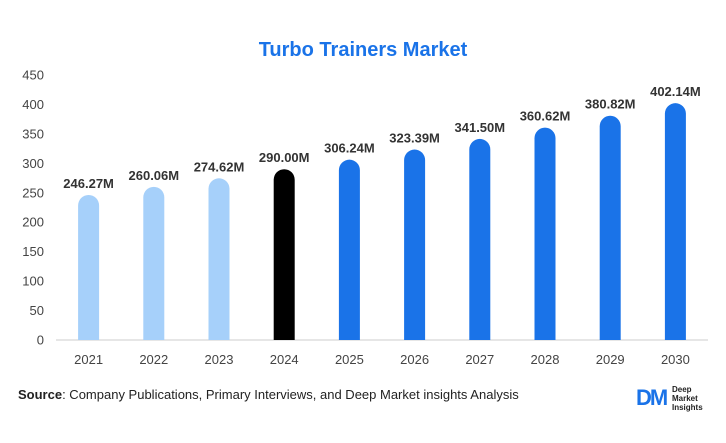  What do you see at coordinates (153, 359) in the screenshot?
I see `x-tick-label: 2022` at bounding box center [153, 359].